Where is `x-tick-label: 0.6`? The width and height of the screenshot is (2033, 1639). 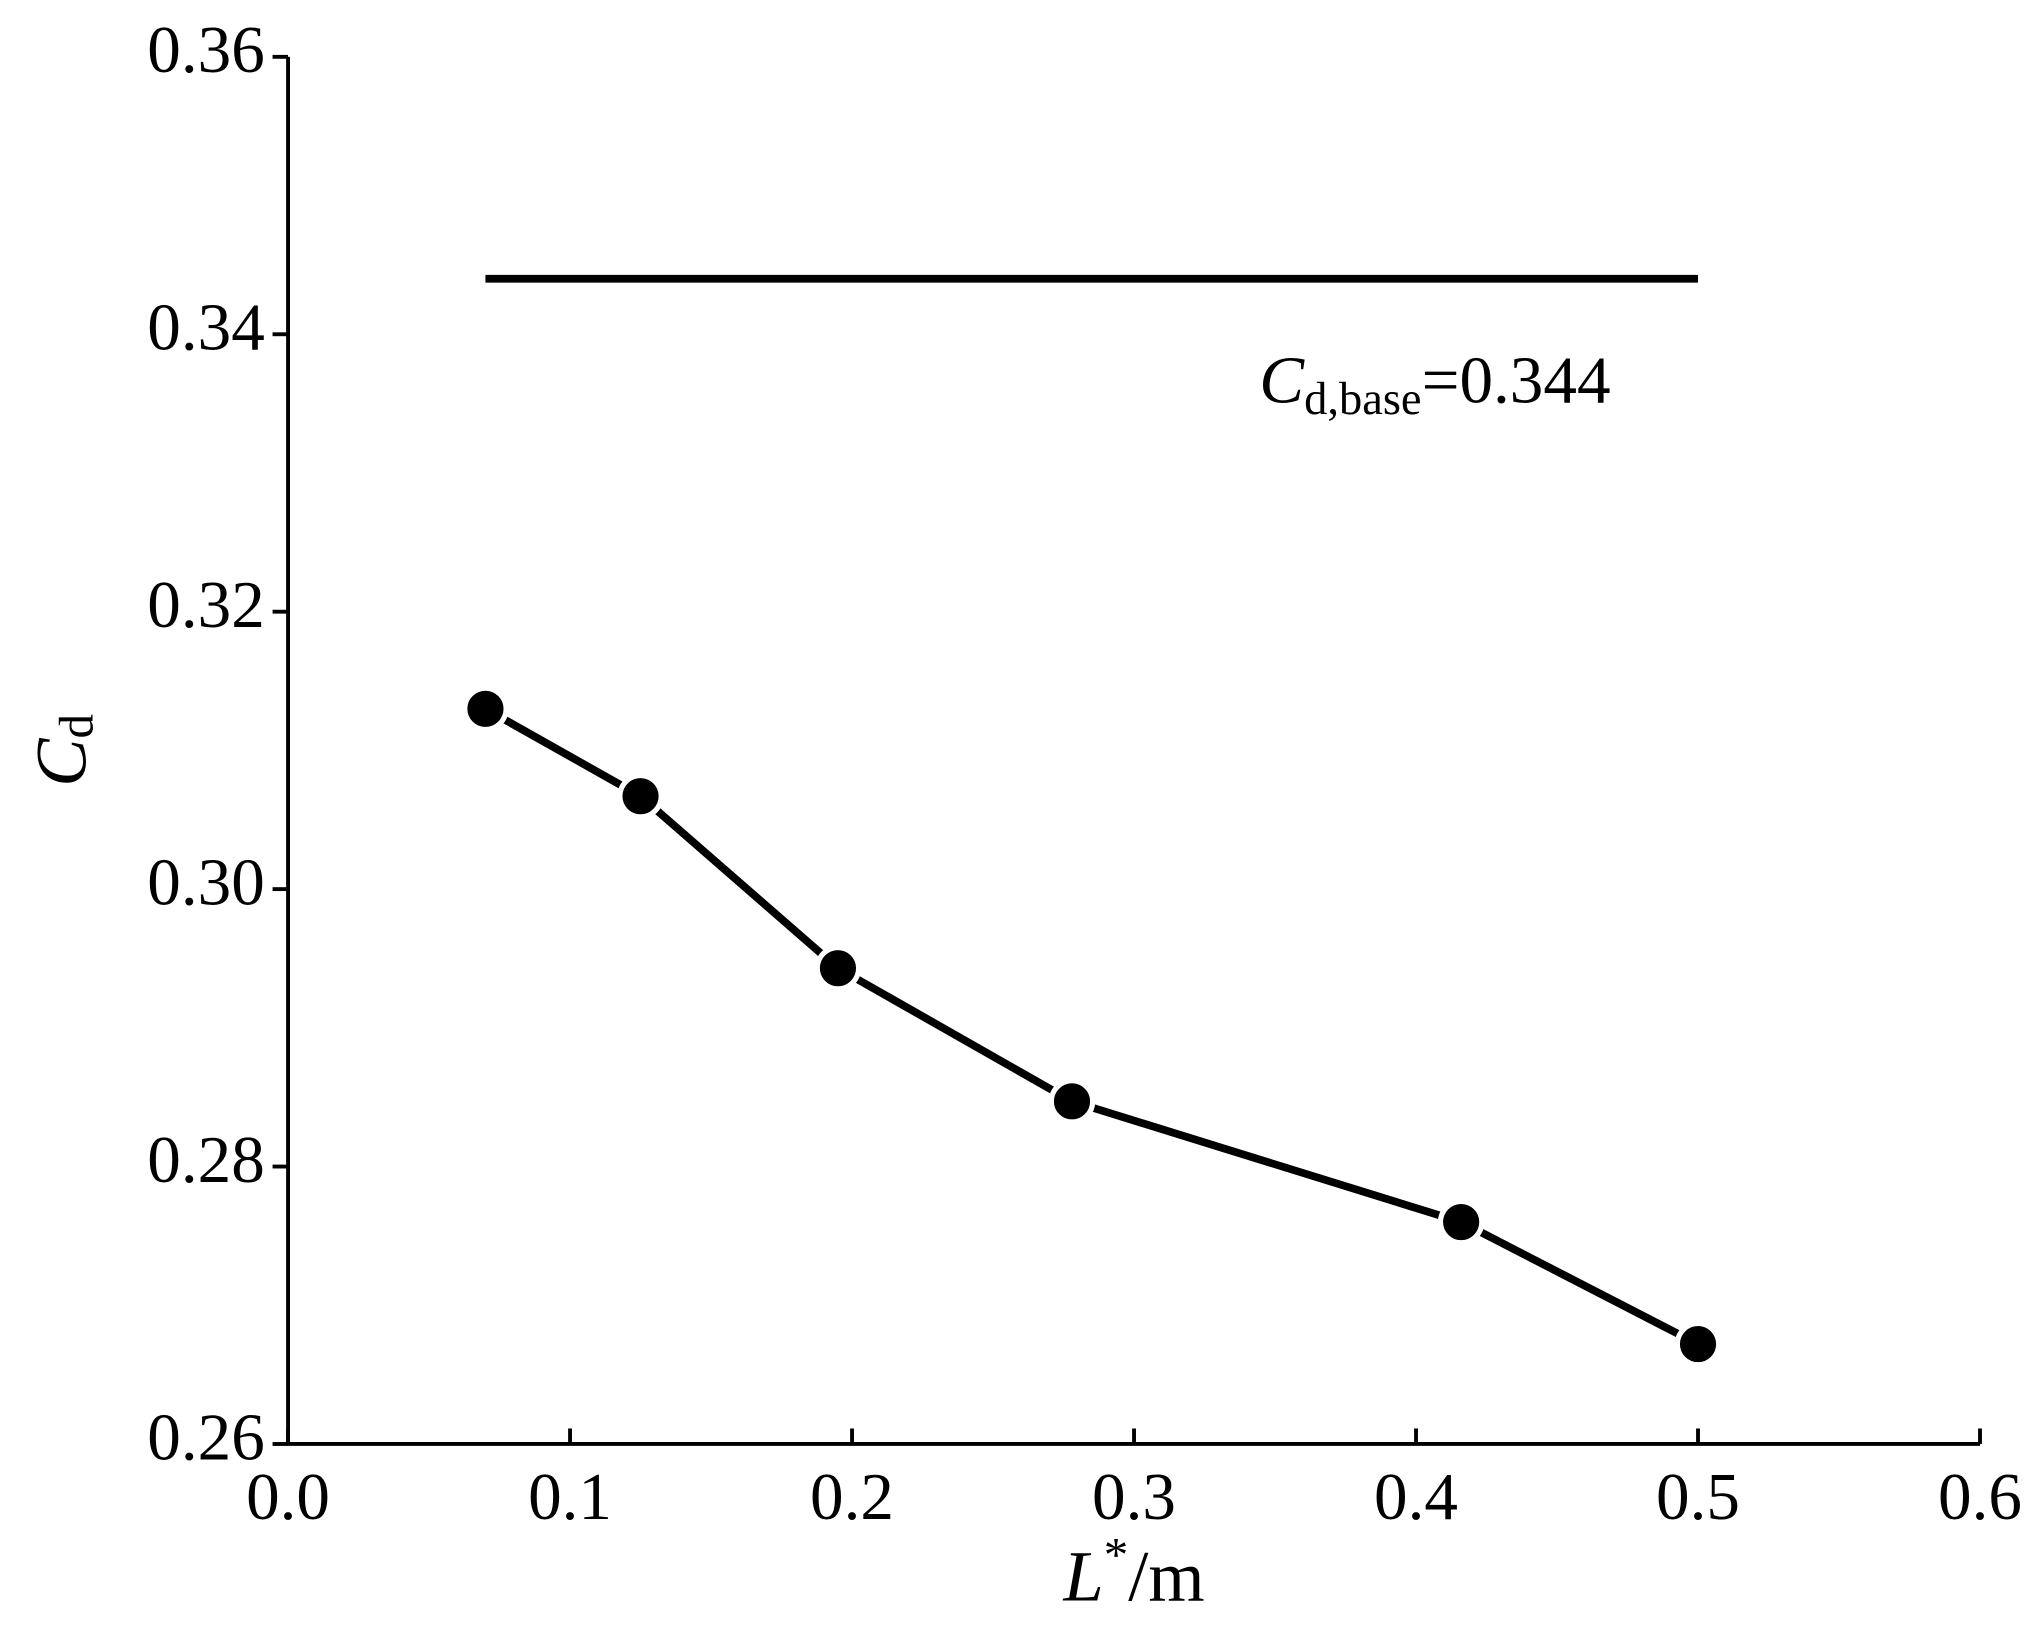
x-tick-label: 0.6 is located at coordinates (1980, 1496).